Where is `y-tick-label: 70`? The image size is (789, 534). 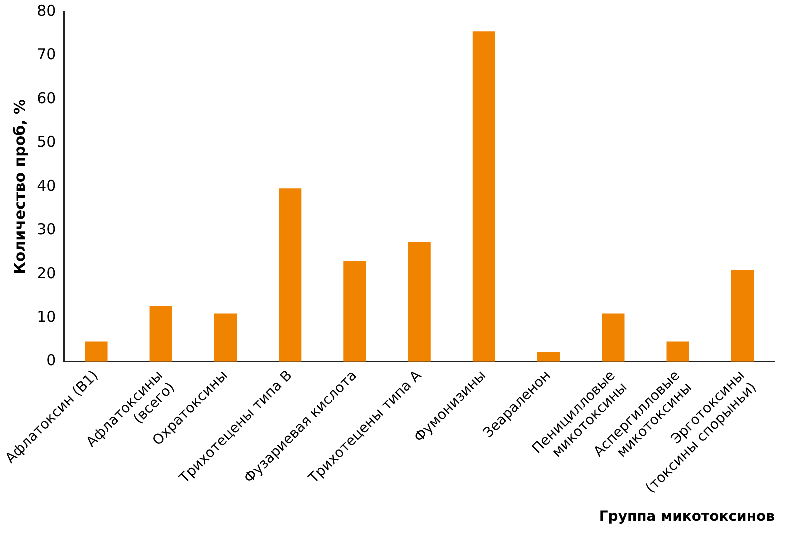 y-tick-label: 70 is located at coordinates (46, 55).